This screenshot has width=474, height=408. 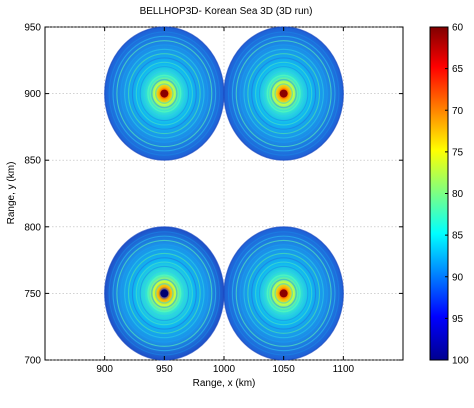 What do you see at coordinates (458, 319) in the screenshot?
I see `colorbar-tick-label: 95` at bounding box center [458, 319].